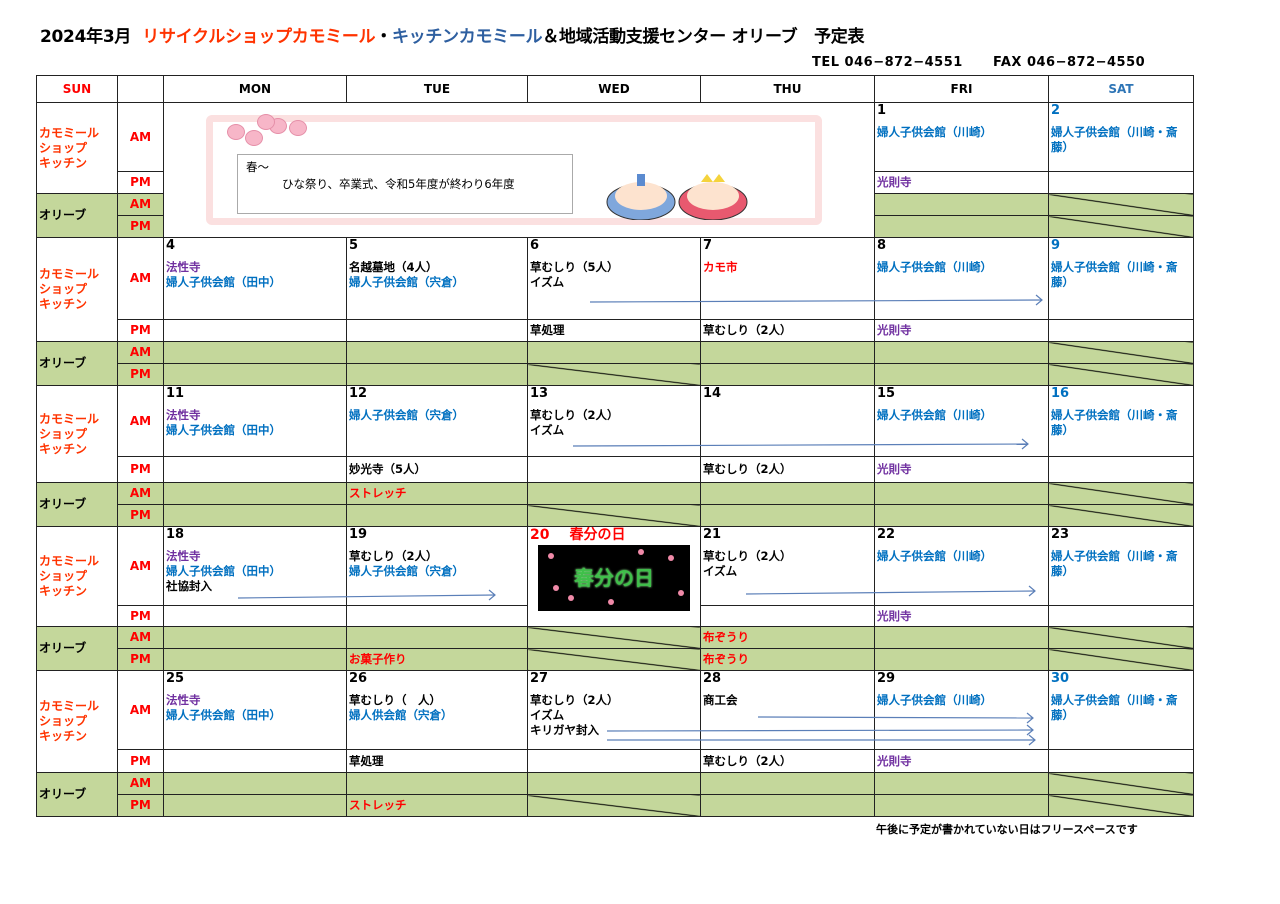 Image resolution: width=1280 pixels, height=904 pixels. What do you see at coordinates (961, 421) in the screenshot?
I see `day-cell-am: 15 婦人子供会館（川崎）` at bounding box center [961, 421].